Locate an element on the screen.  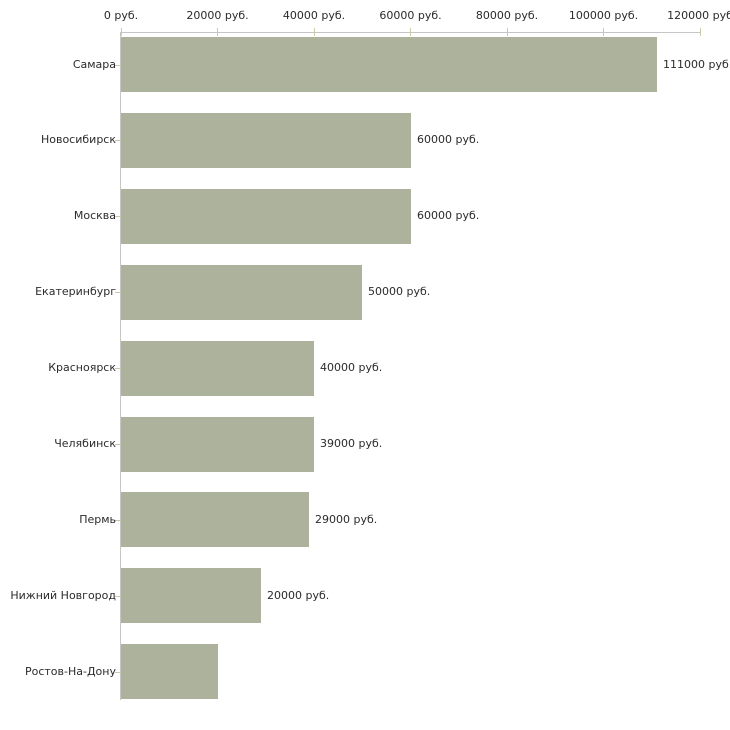
y-axis-line is located at coordinates (120, 366).